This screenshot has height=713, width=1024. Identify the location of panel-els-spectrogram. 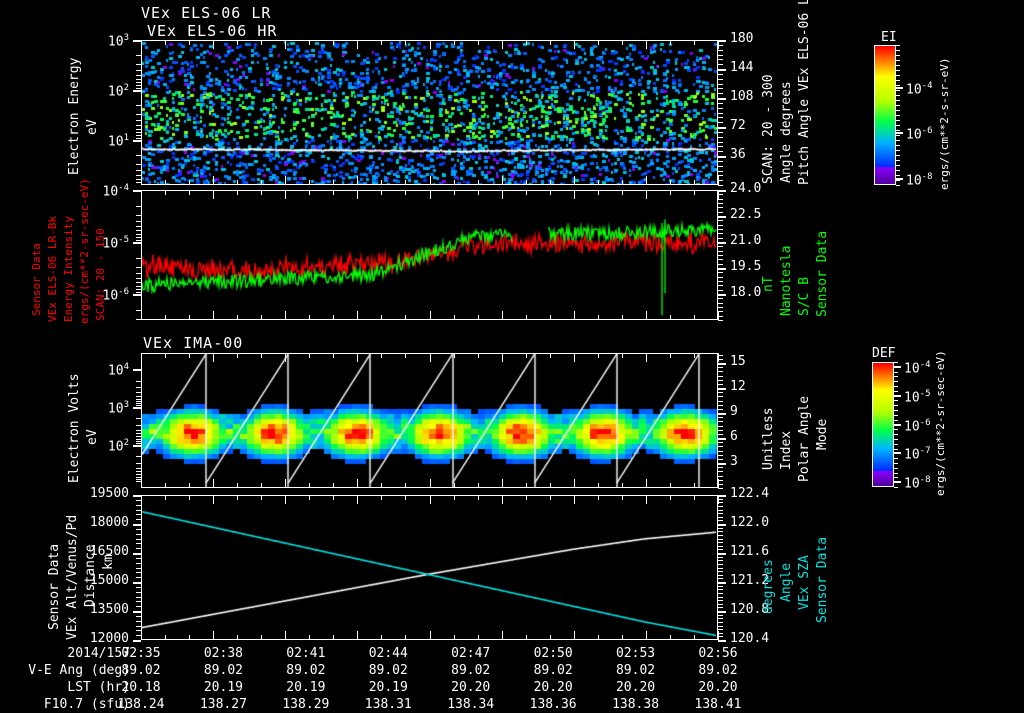
(429, 112).